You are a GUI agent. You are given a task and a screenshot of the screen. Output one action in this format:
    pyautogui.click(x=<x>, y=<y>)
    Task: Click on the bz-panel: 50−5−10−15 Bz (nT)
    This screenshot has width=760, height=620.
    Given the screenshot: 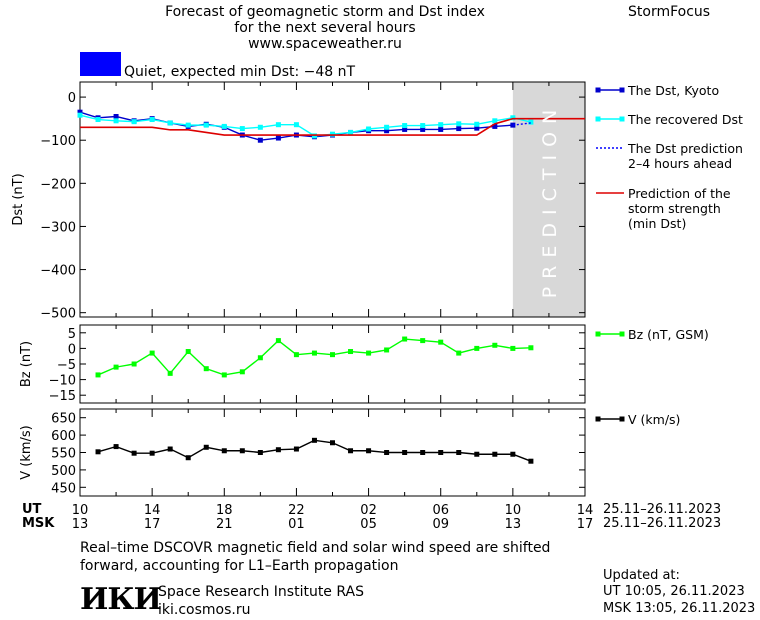 What is the action you would take?
    pyautogui.click(x=322, y=364)
    